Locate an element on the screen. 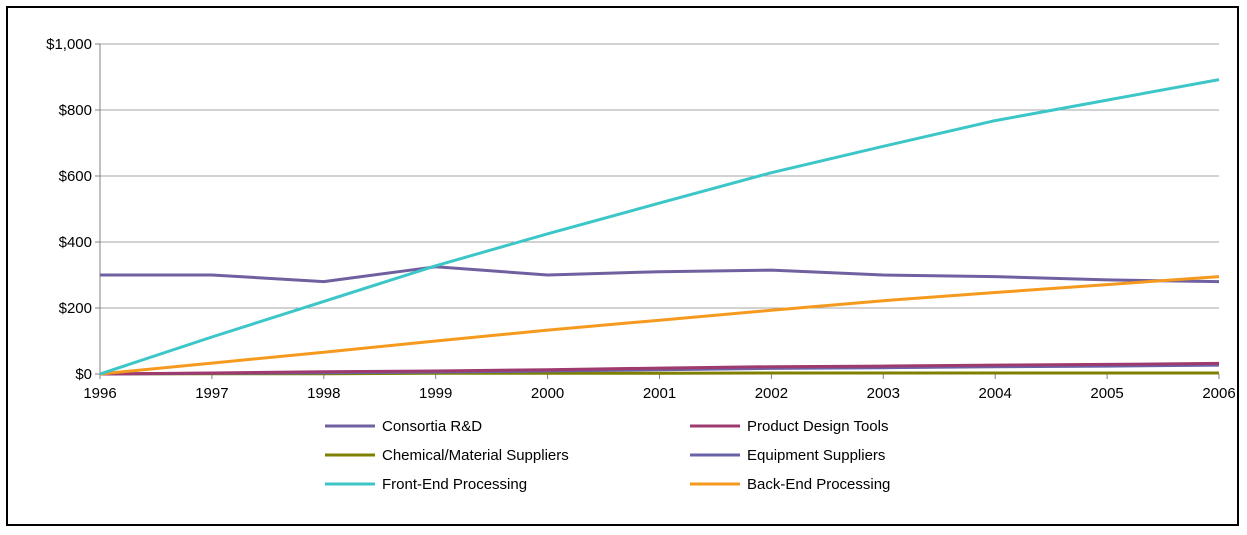 This screenshot has width=1247, height=535. y-tick-label: $0 is located at coordinates (83, 374).